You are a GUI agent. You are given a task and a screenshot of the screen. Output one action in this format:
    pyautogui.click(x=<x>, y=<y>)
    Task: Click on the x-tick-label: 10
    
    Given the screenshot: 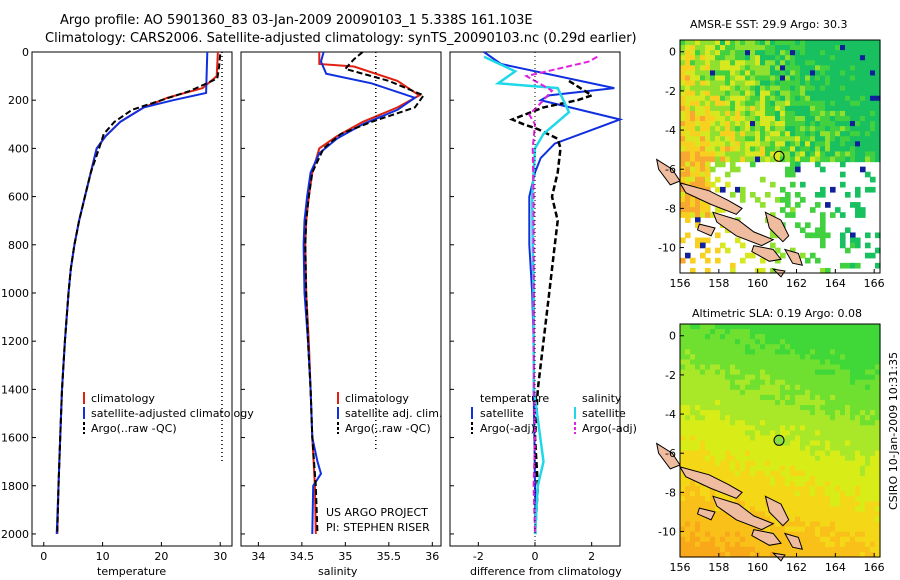 What is the action you would take?
    pyautogui.click(x=103, y=556)
    